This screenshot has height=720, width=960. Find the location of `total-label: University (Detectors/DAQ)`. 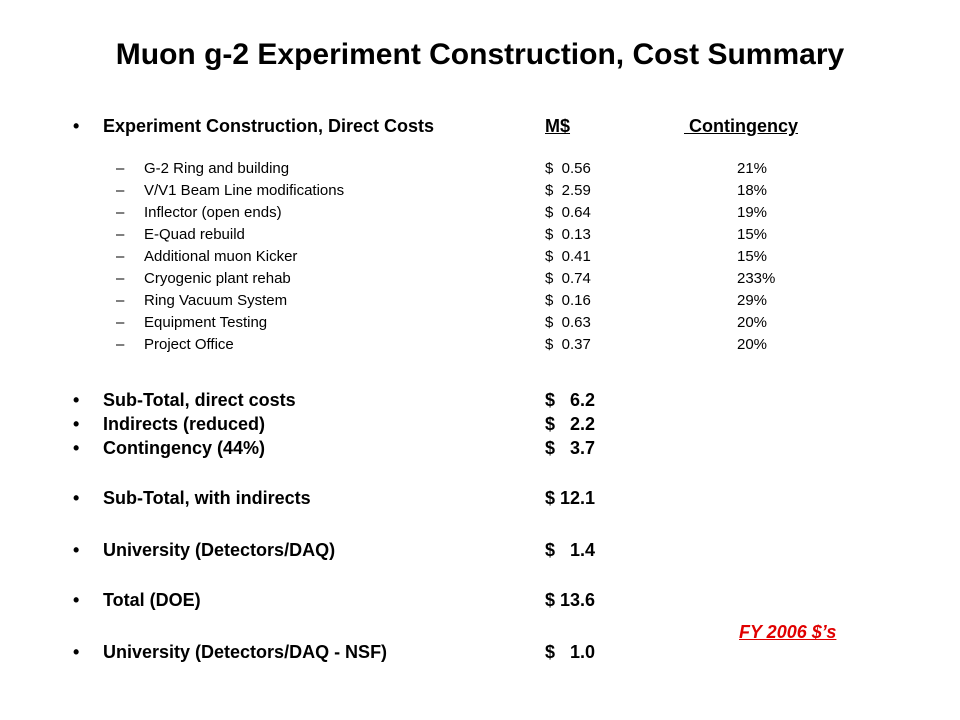

total-label: University (Detectors/DAQ) is located at coordinates (219, 550).